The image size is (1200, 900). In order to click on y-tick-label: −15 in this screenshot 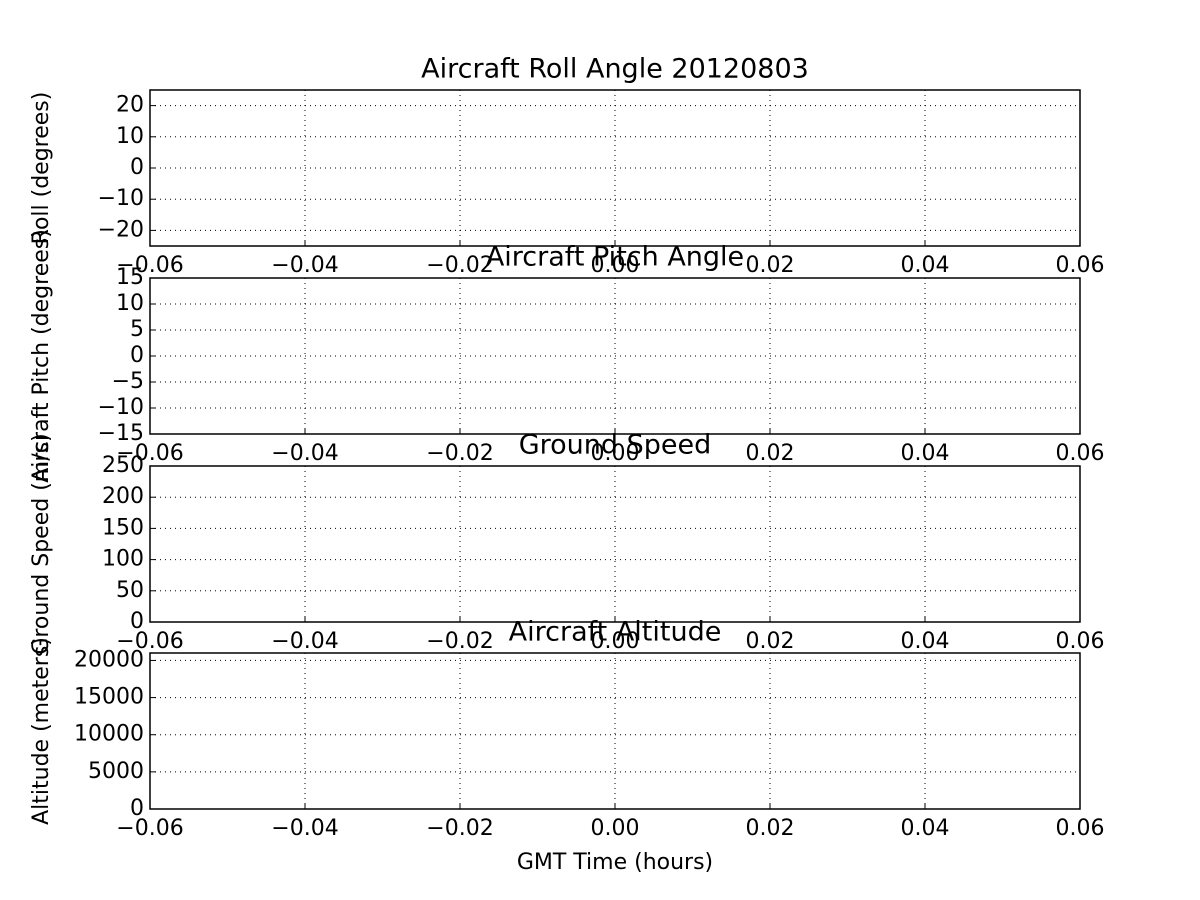, I will do `click(121, 433)`.